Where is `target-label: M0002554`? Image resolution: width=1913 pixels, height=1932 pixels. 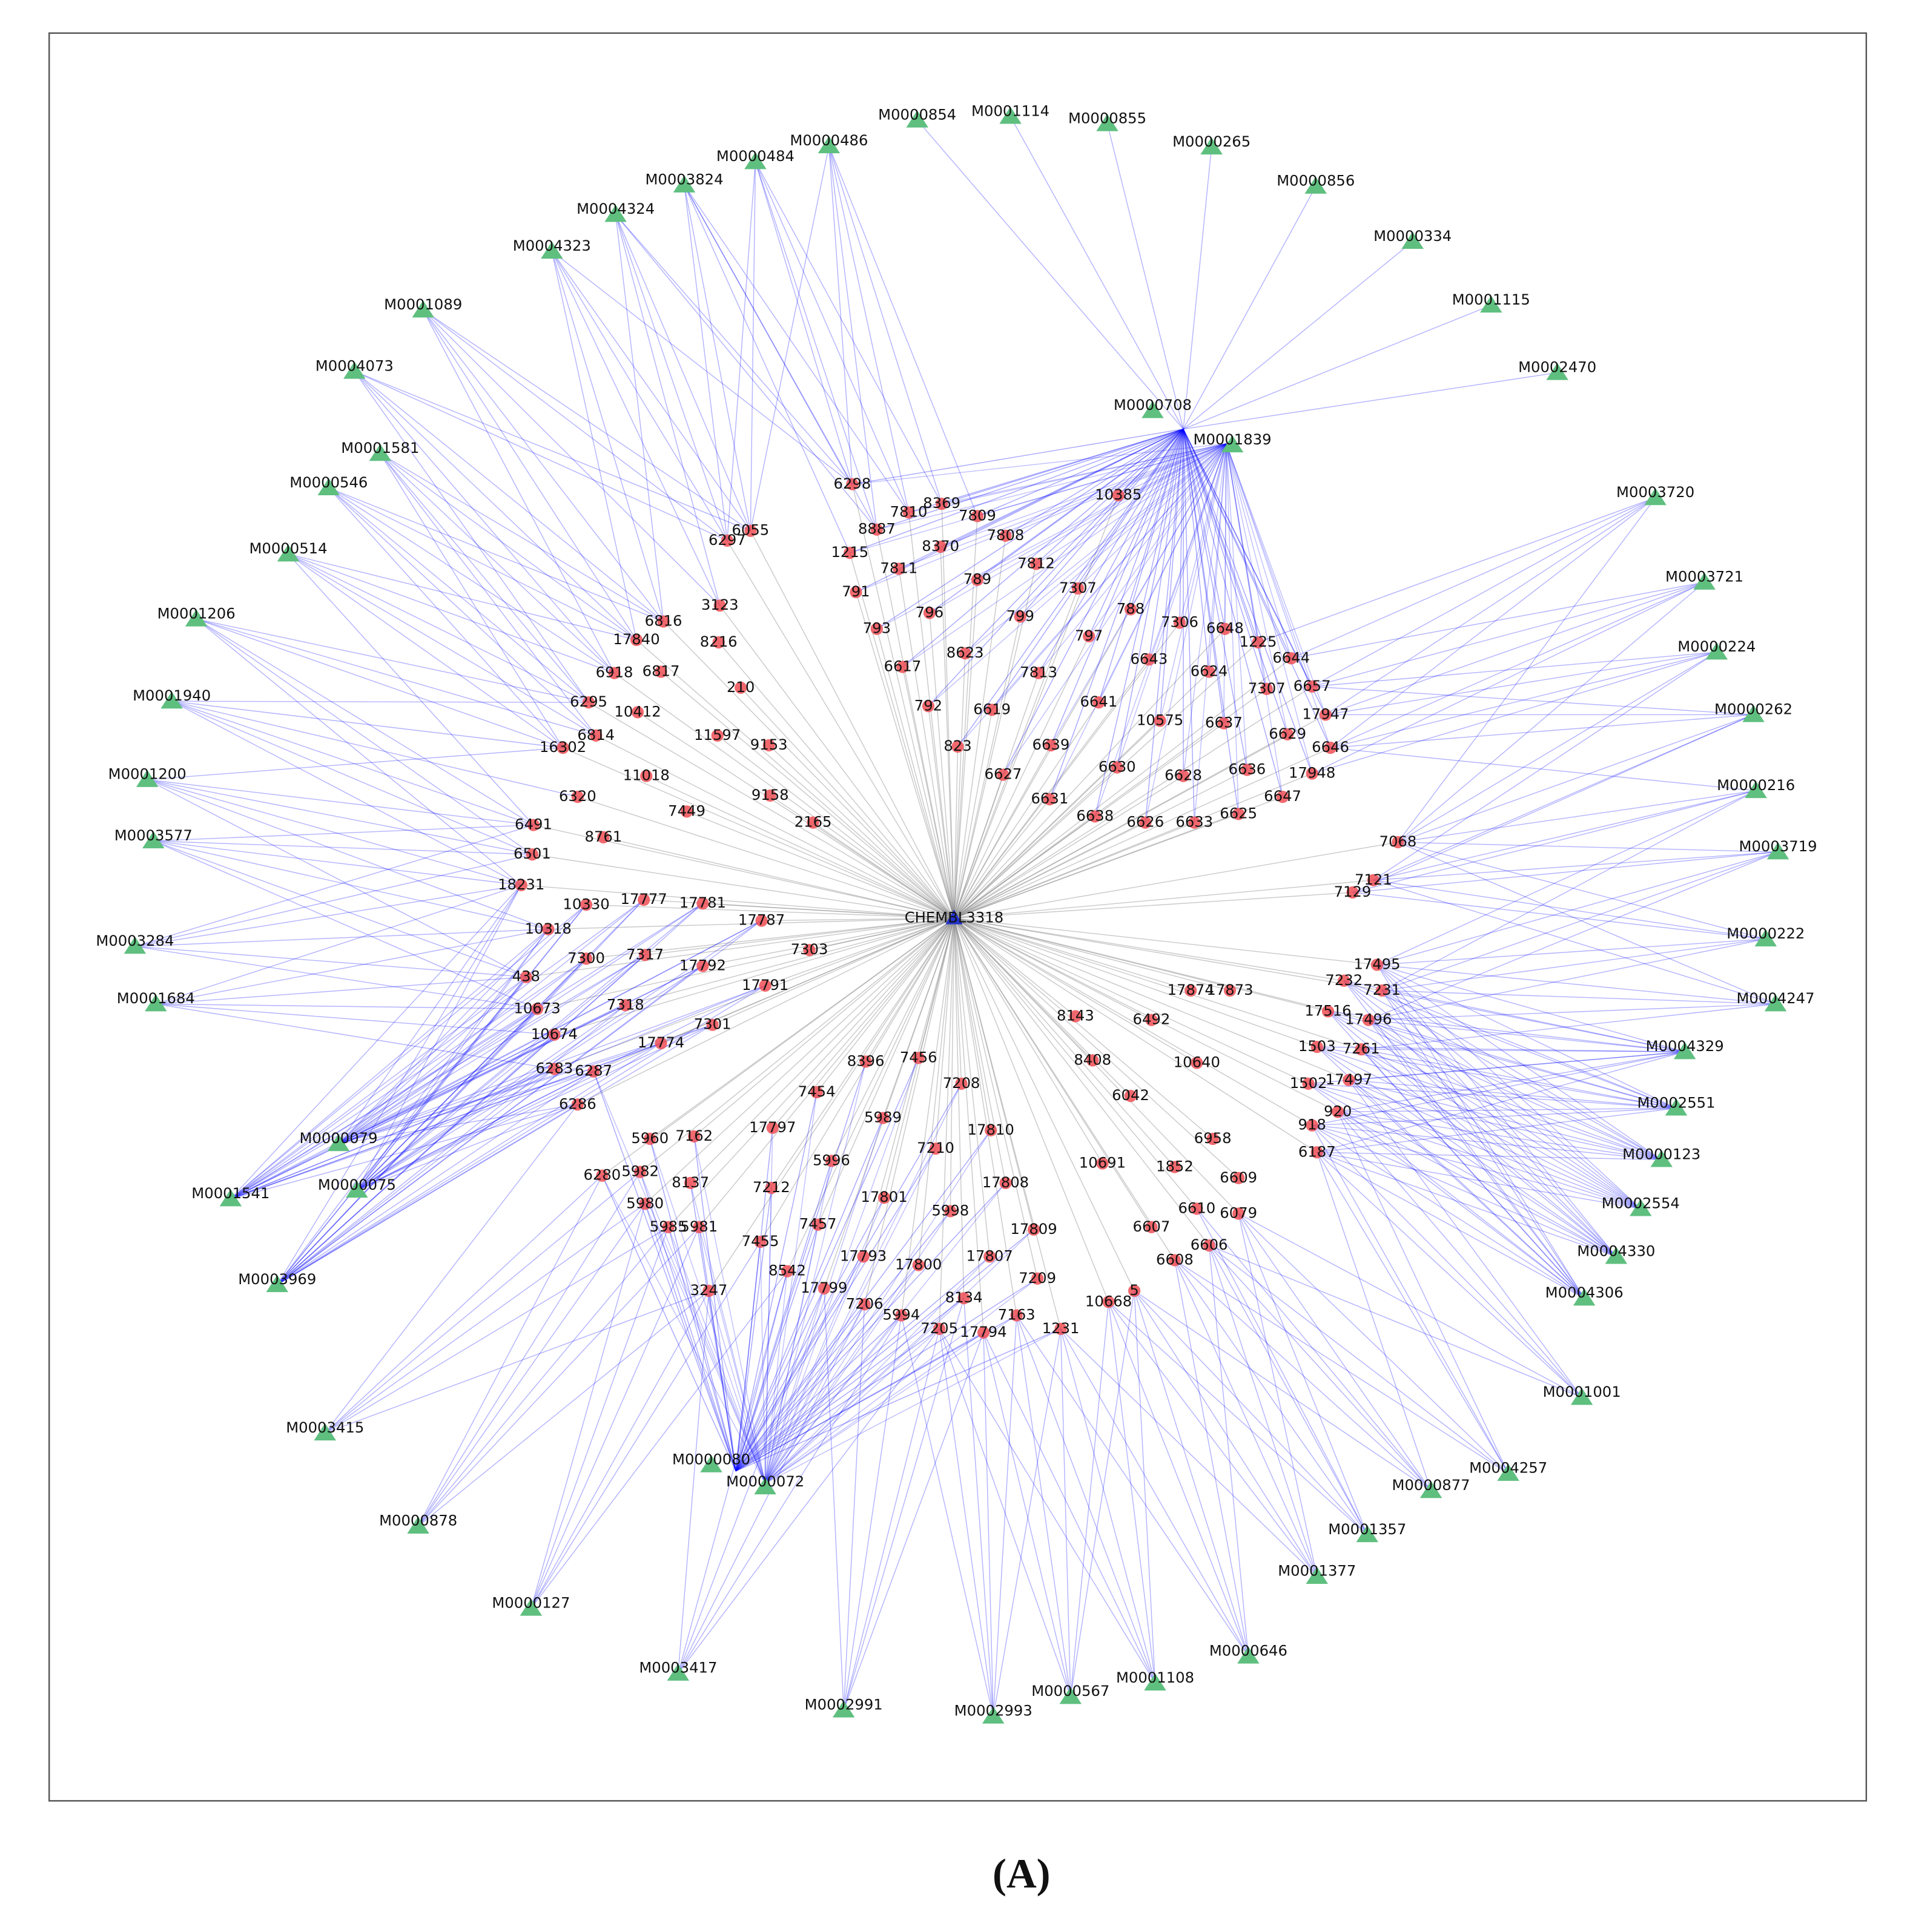
target-label: M0002554 is located at coordinates (1641, 1203).